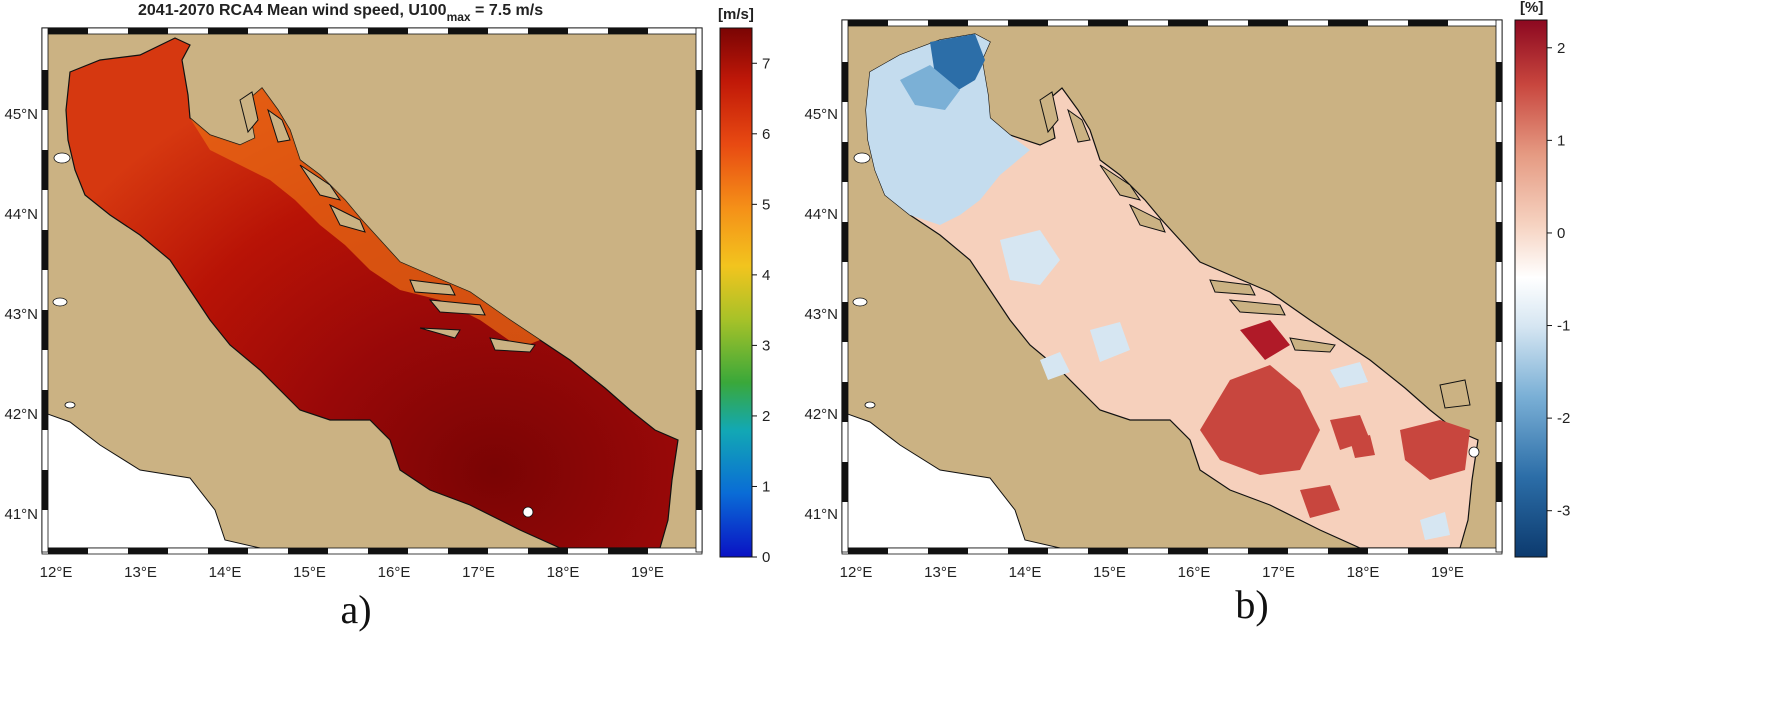 This screenshot has width=1777, height=708. What do you see at coordinates (528, 512) in the screenshot?
I see `marker-a` at bounding box center [528, 512].